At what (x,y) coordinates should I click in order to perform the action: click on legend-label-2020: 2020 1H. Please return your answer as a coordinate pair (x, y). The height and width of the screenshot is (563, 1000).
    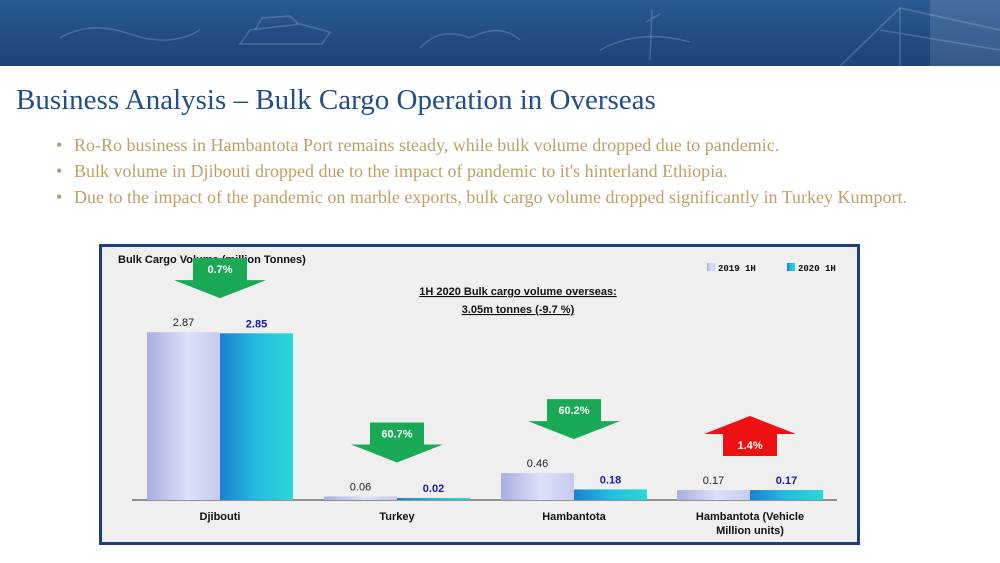
    Looking at the image, I should click on (817, 269).